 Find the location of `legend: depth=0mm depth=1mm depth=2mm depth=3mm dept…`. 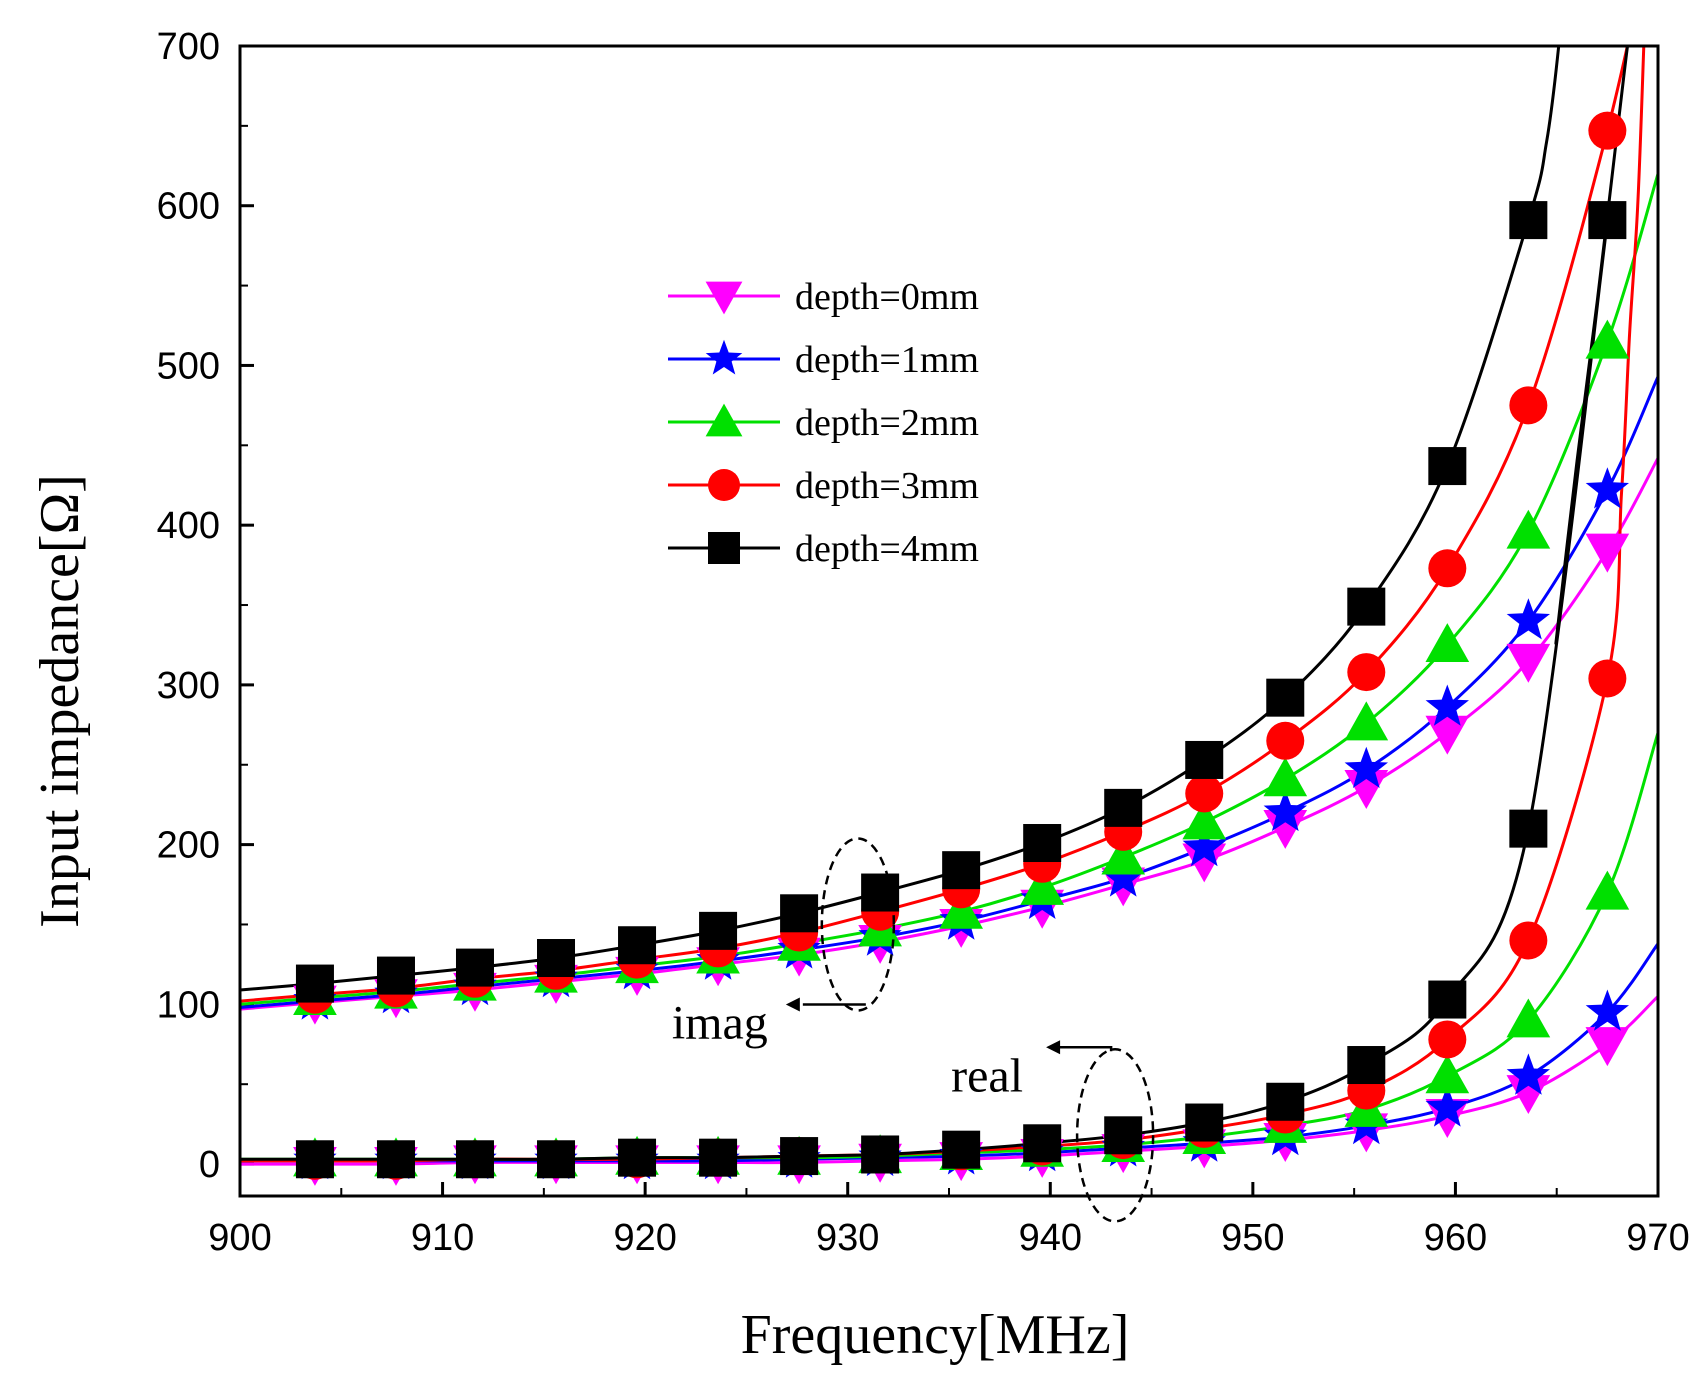

legend: depth=0mm depth=1mm depth=2mm depth=3mm dept… is located at coordinates (823, 423).